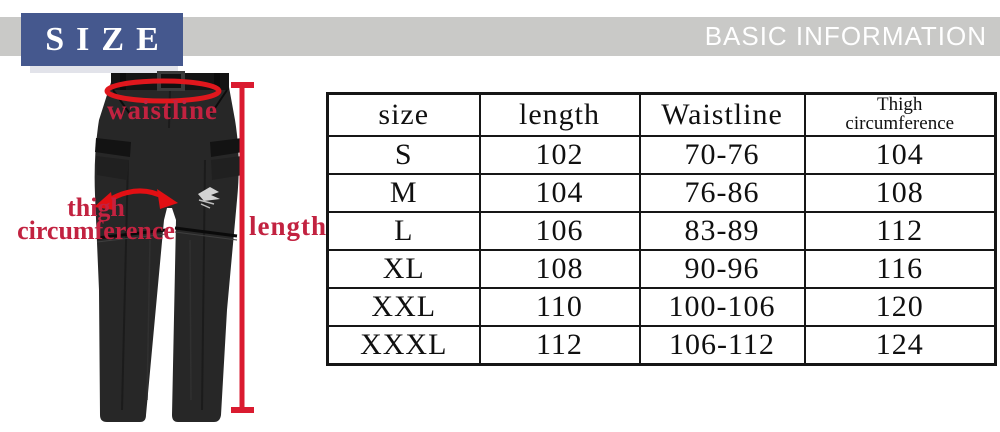 The height and width of the screenshot is (432, 1000). Describe the element at coordinates (559, 307) in the screenshot. I see `cell-length: 110` at that location.